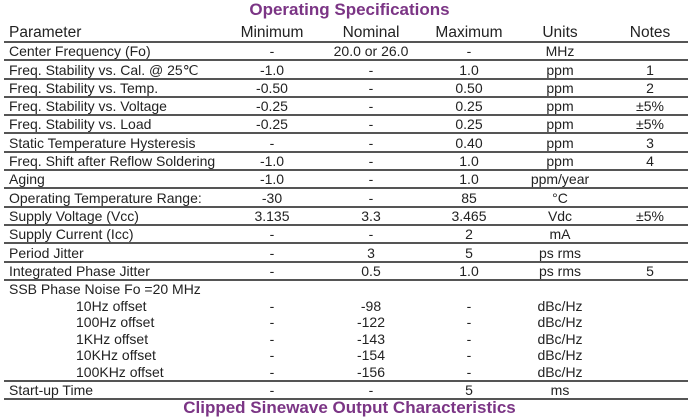  I want to click on table-row: Static Temperature Hysteresis - -0.40 ppm 3, so click(346, 143).